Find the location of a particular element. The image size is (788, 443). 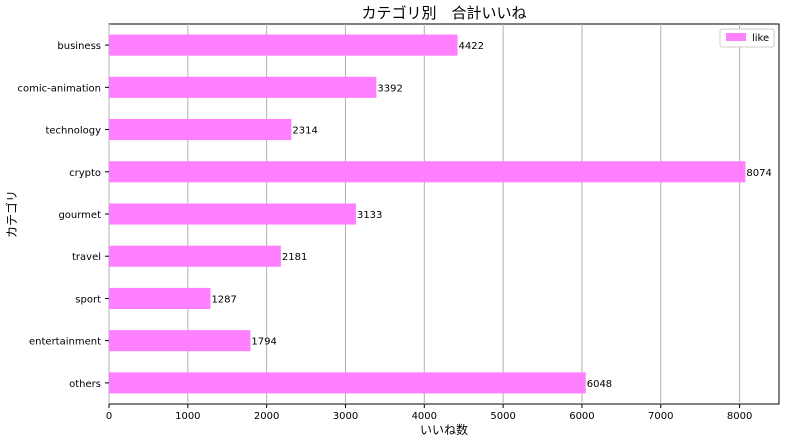

data-label-business: 4422 is located at coordinates (471, 46).